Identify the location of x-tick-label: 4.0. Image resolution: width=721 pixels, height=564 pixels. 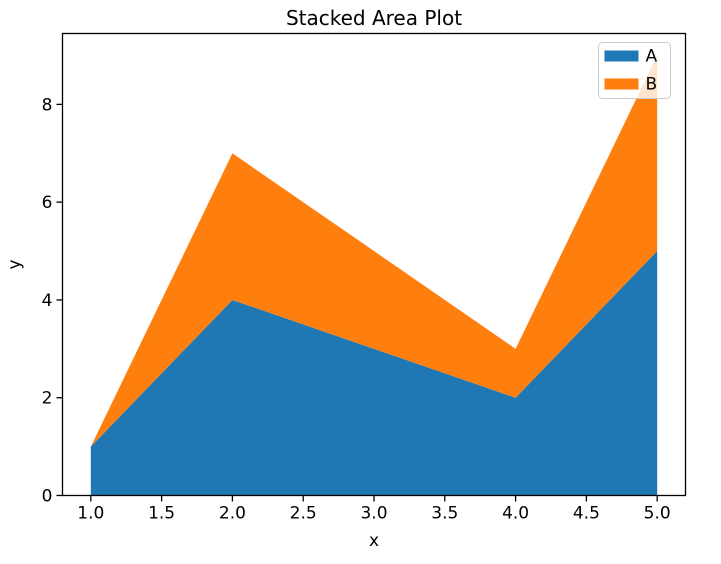
(515, 514).